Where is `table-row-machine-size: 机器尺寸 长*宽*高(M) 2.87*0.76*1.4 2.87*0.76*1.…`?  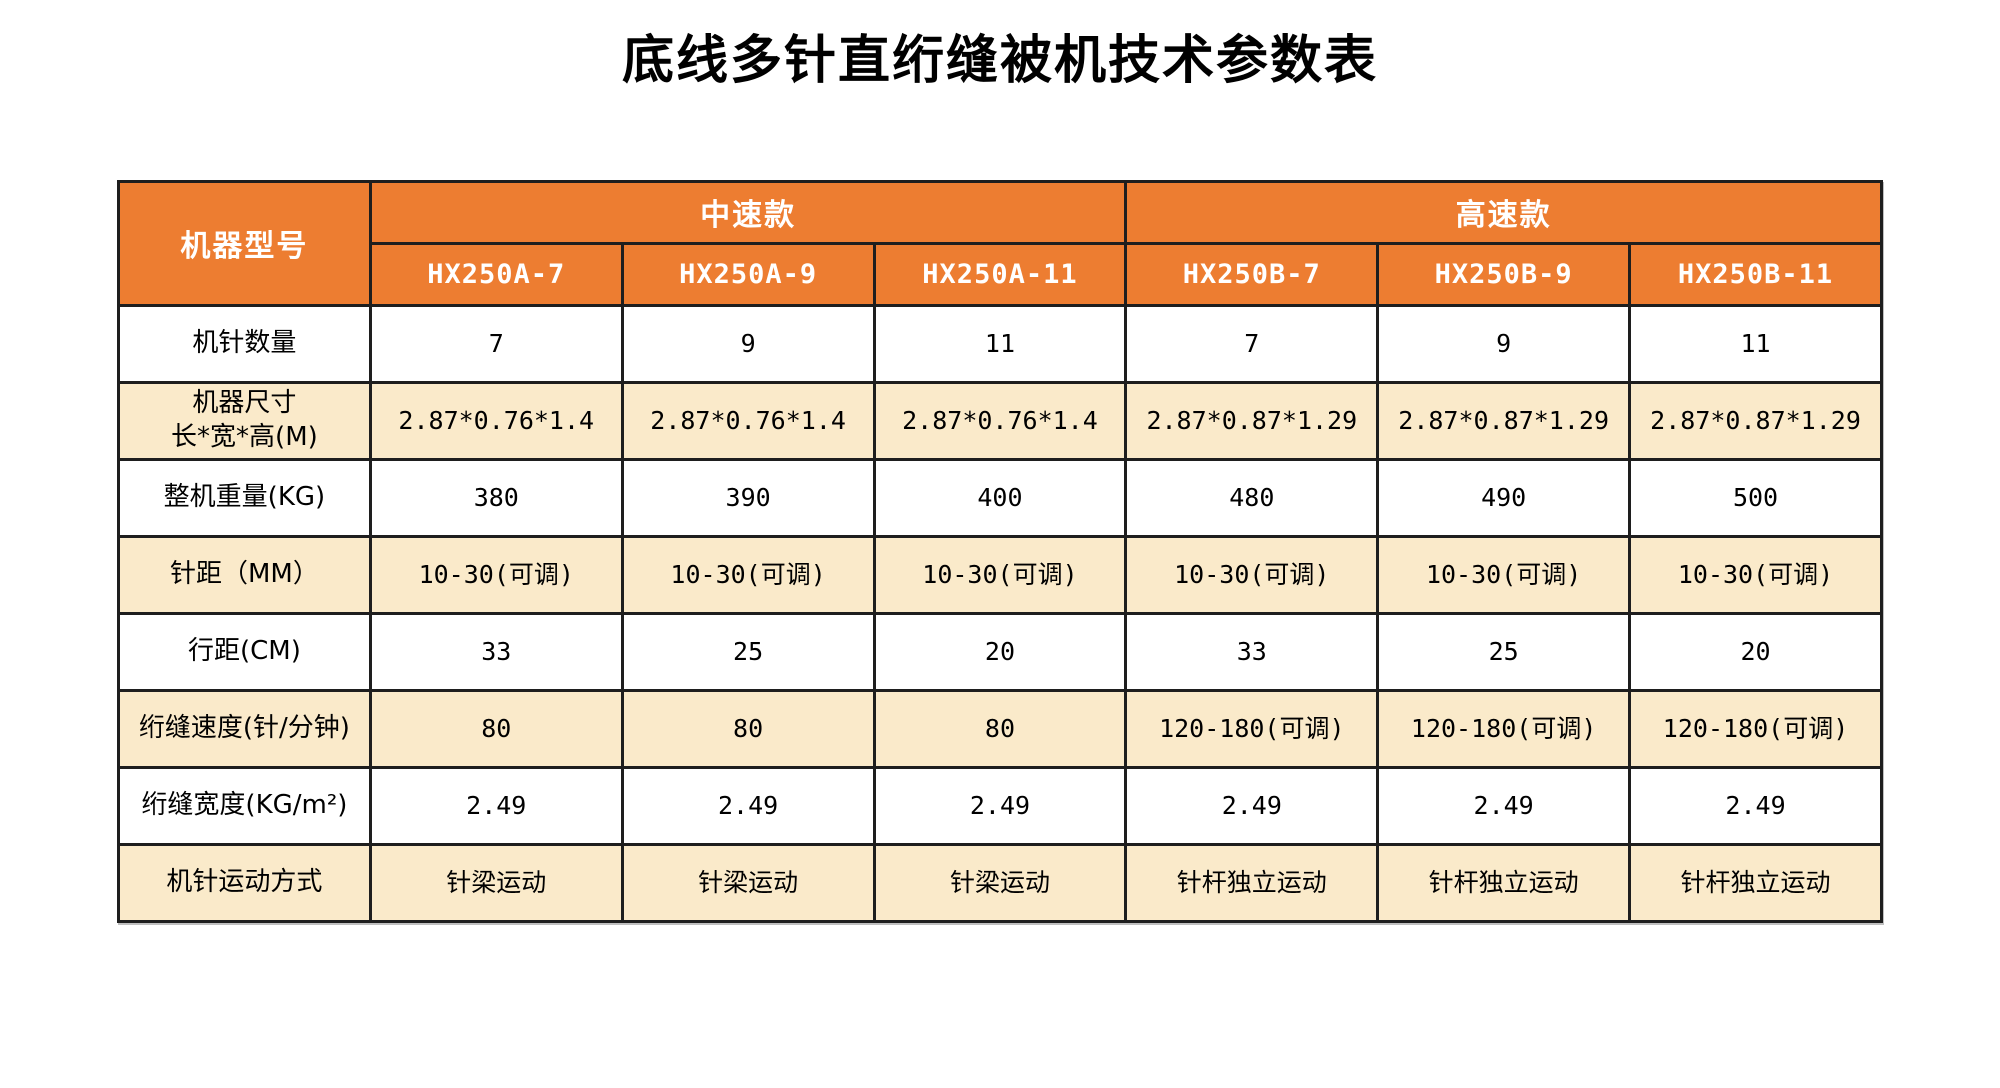 table-row-machine-size: 机器尺寸 长*宽*高(M) 2.87*0.76*1.4 2.87*0.76*1.… is located at coordinates (1000, 420).